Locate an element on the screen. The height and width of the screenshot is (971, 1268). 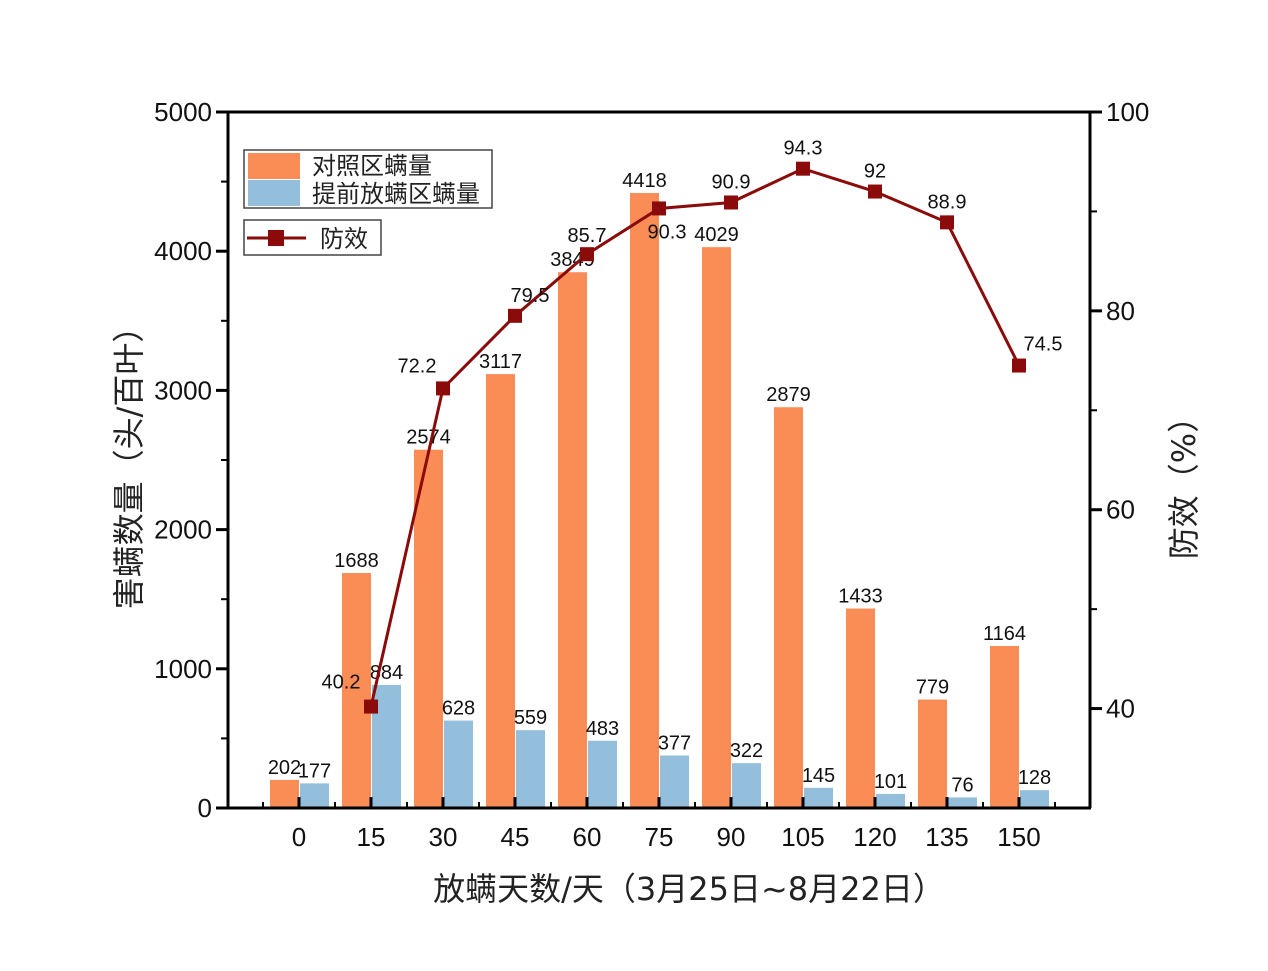
efficacy-label: 94.3 is located at coordinates (803, 149).